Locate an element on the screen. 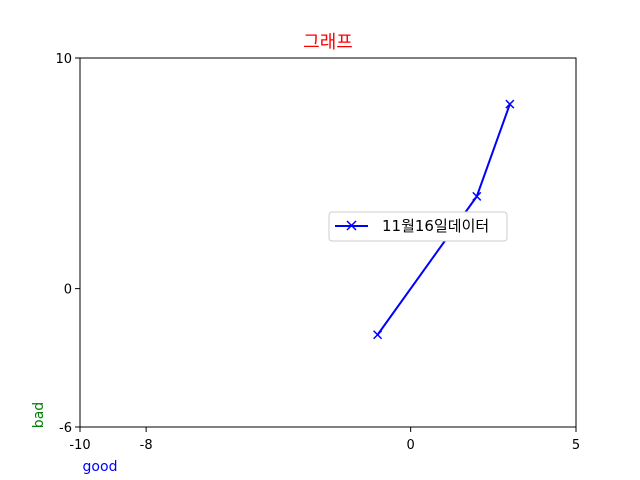 The image size is (640, 480). series-layer is located at coordinates (444, 219).